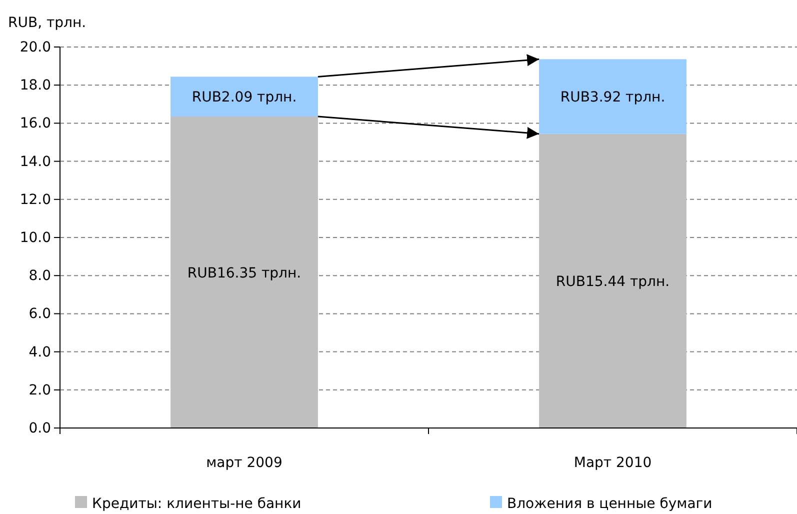  I want to click on data-label: RUB15.44 трлн., so click(613, 282).